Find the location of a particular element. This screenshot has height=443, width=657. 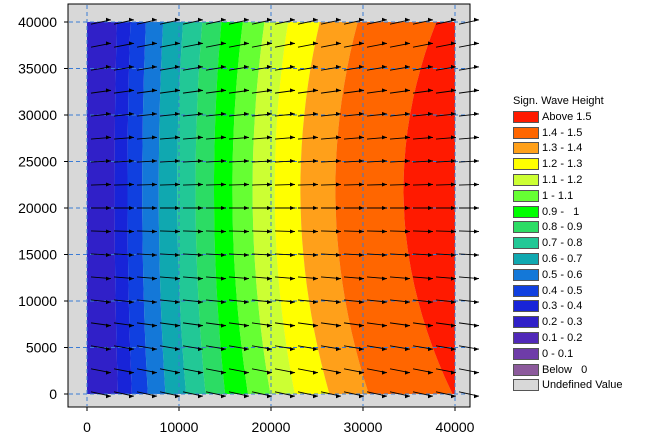

legend-item: 0.6 - 0.7 is located at coordinates (583, 259).